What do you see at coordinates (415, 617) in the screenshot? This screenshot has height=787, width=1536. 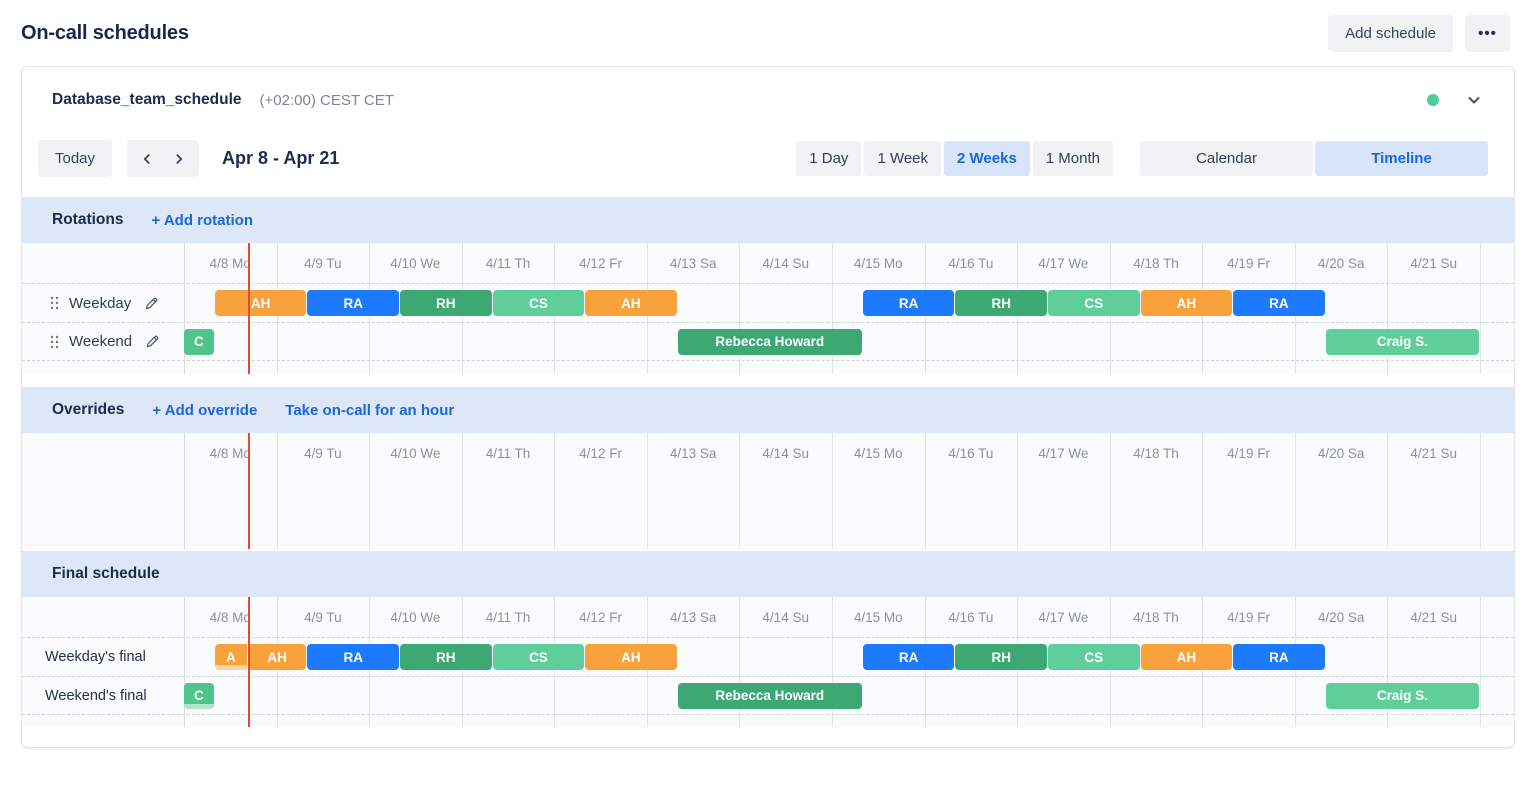 I see `date-label: 4/10 We` at bounding box center [415, 617].